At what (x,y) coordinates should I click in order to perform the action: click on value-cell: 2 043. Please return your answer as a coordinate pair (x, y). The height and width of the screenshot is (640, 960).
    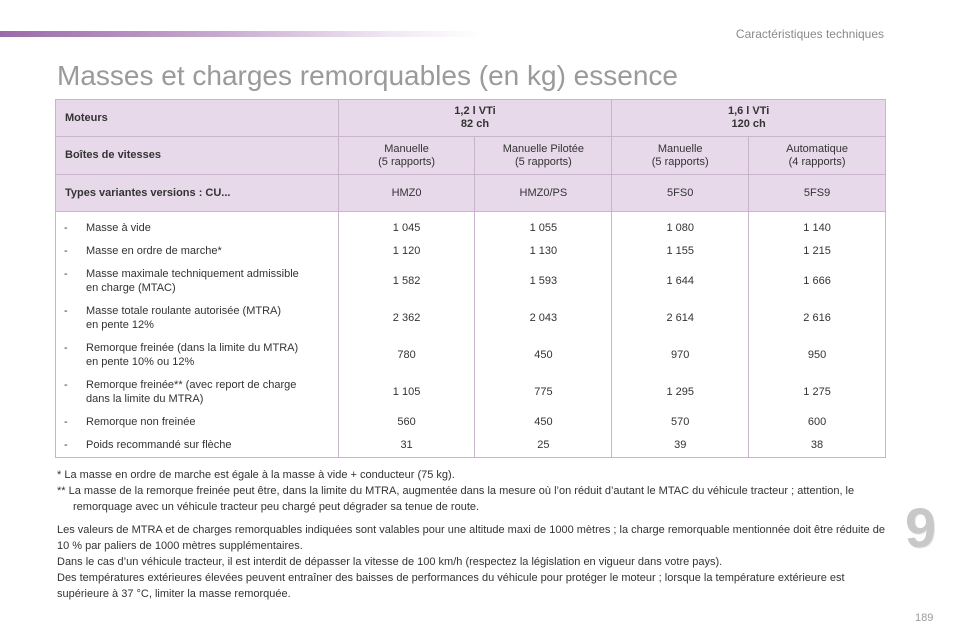
    Looking at the image, I should click on (543, 317).